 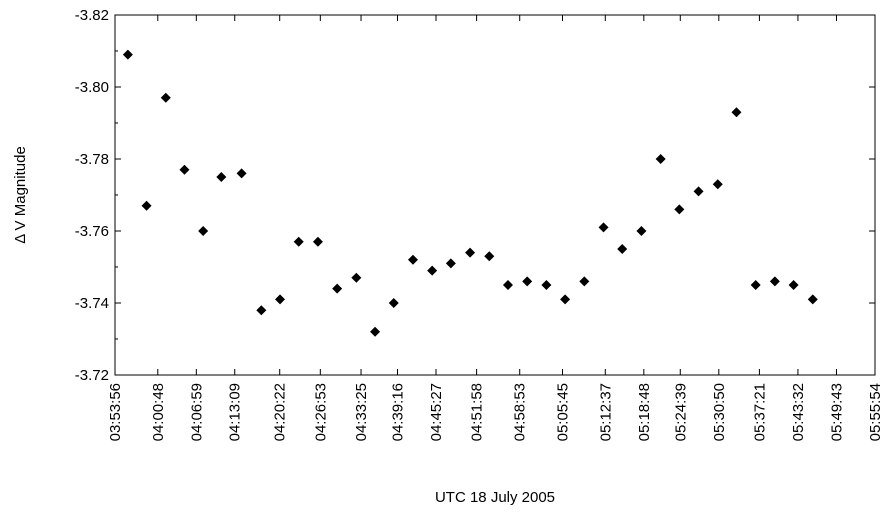 I want to click on x-tick-label: 05:37:21, so click(x=759, y=412).